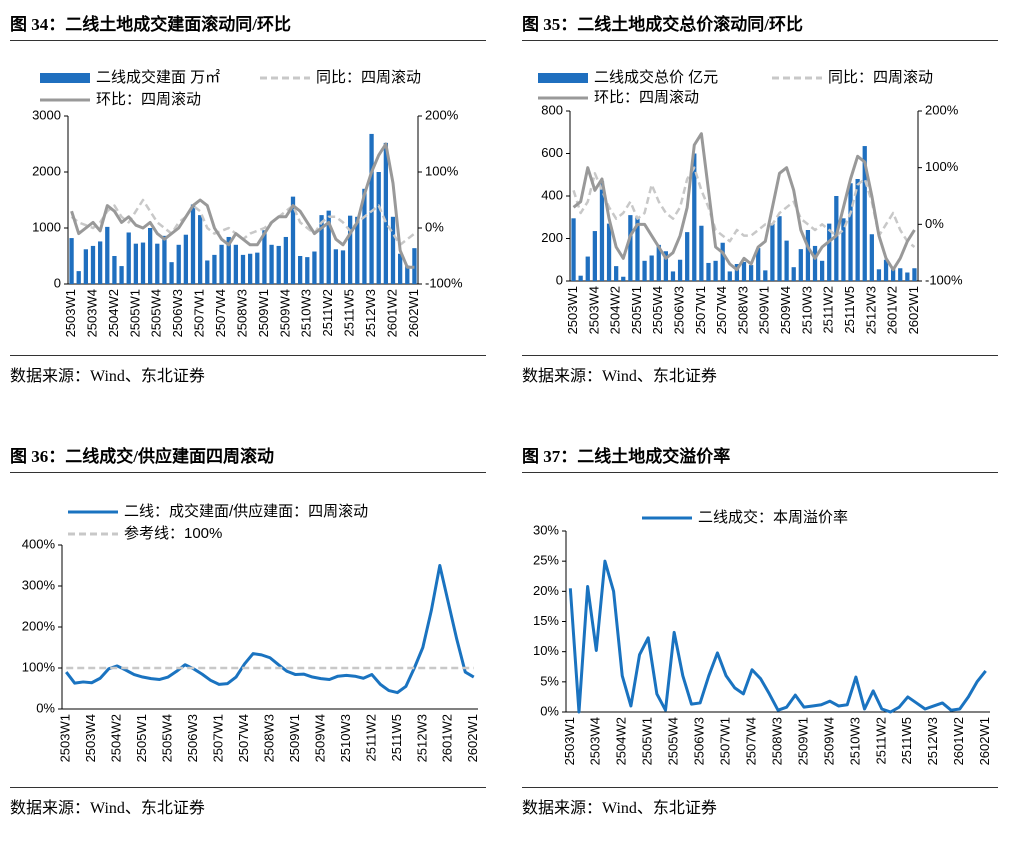 This screenshot has width=1014, height=846. Describe the element at coordinates (148, 99) in the screenshot. I see `legend-label: 环比：四周滚动` at that location.